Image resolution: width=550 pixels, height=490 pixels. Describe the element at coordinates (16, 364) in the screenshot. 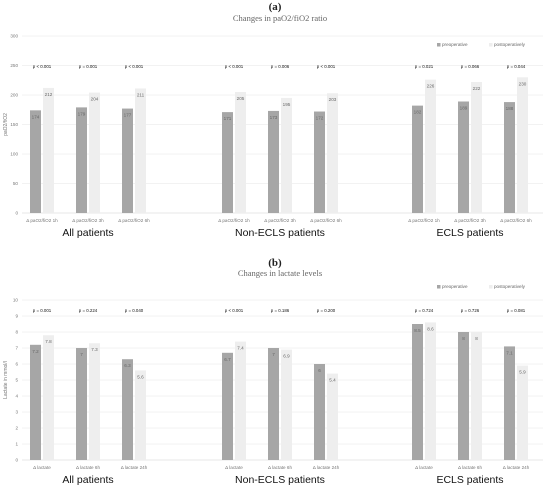

I see `chart-b-y-tick-label: 6` at that location.